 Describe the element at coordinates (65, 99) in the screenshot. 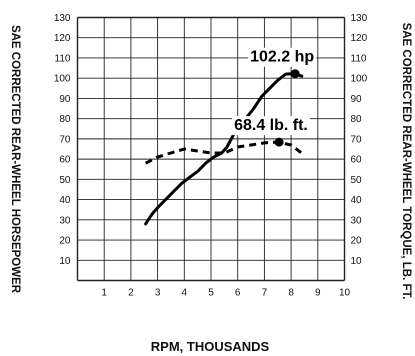

I see `y-tick-label-left: 90` at that location.